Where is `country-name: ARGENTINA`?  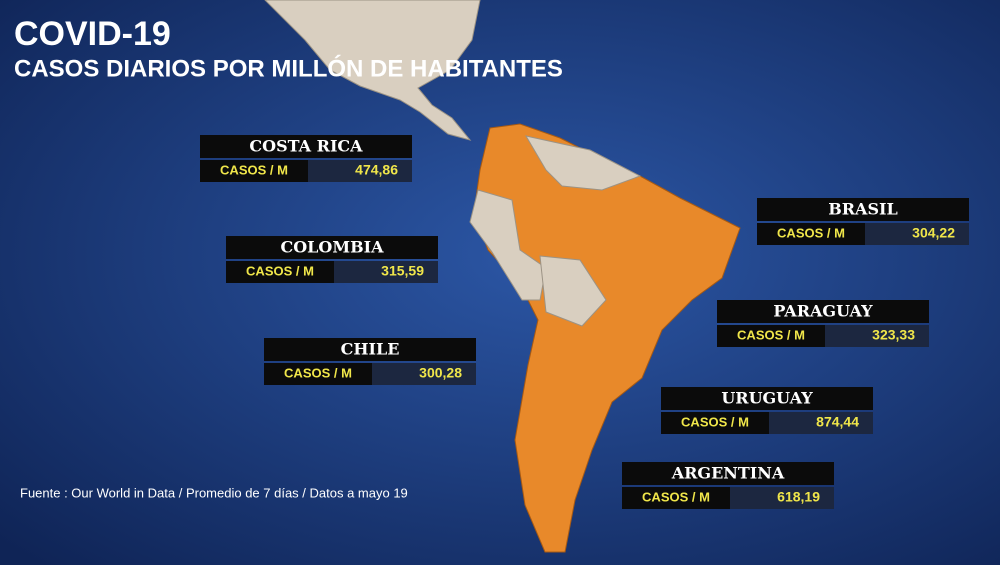 country-name: ARGENTINA is located at coordinates (728, 473).